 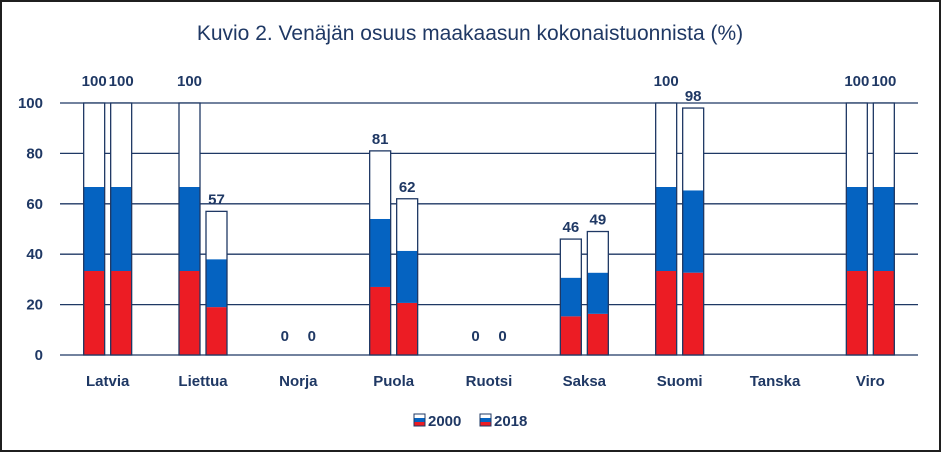 I want to click on bar-liettua-2000, so click(x=189, y=229).